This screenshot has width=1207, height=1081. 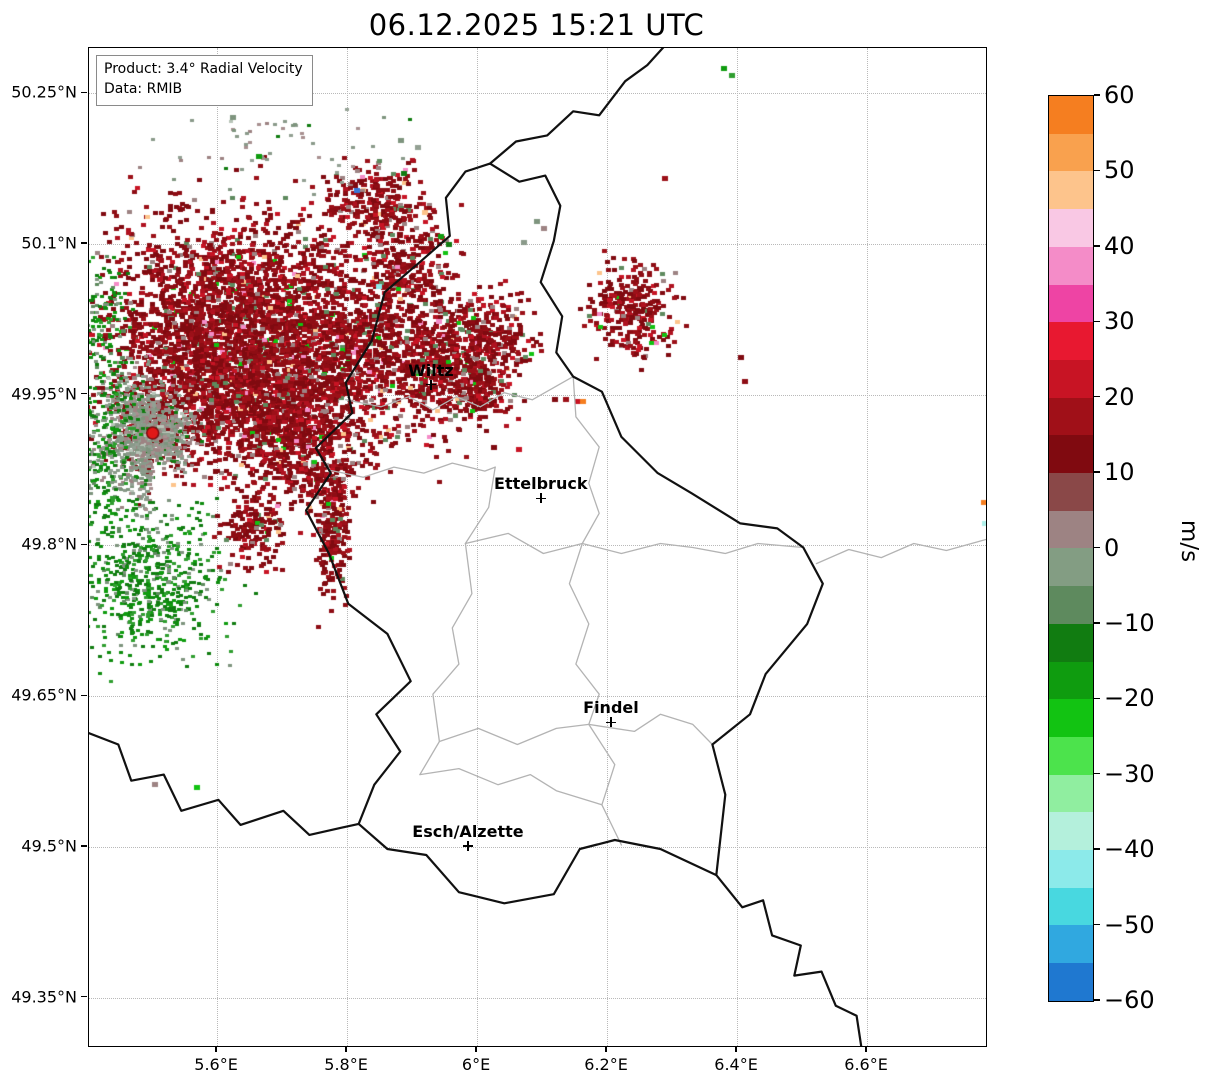 I want to click on y-tick-label: 50.1°N, so click(x=49, y=243).